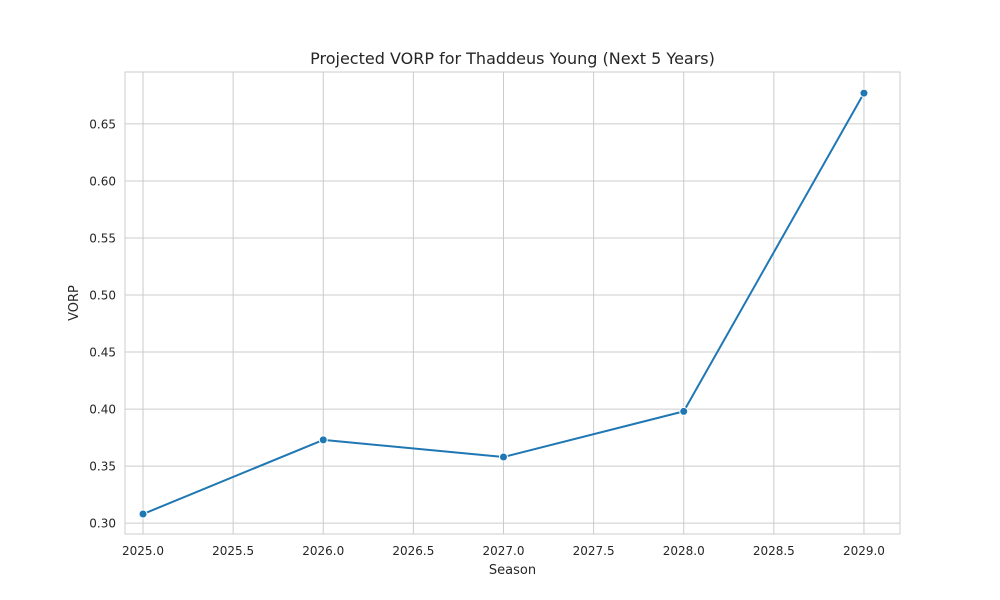 The image size is (1000, 600). Describe the element at coordinates (143, 551) in the screenshot. I see `x-tick-label: 2025.0` at that location.